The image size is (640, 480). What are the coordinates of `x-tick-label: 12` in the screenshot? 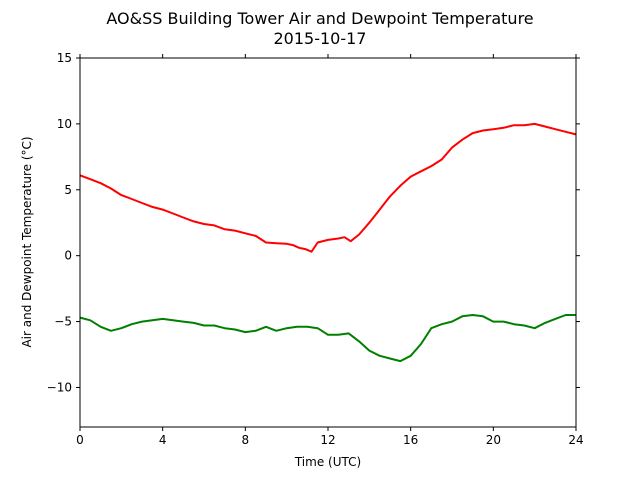 It's located at (327, 440).